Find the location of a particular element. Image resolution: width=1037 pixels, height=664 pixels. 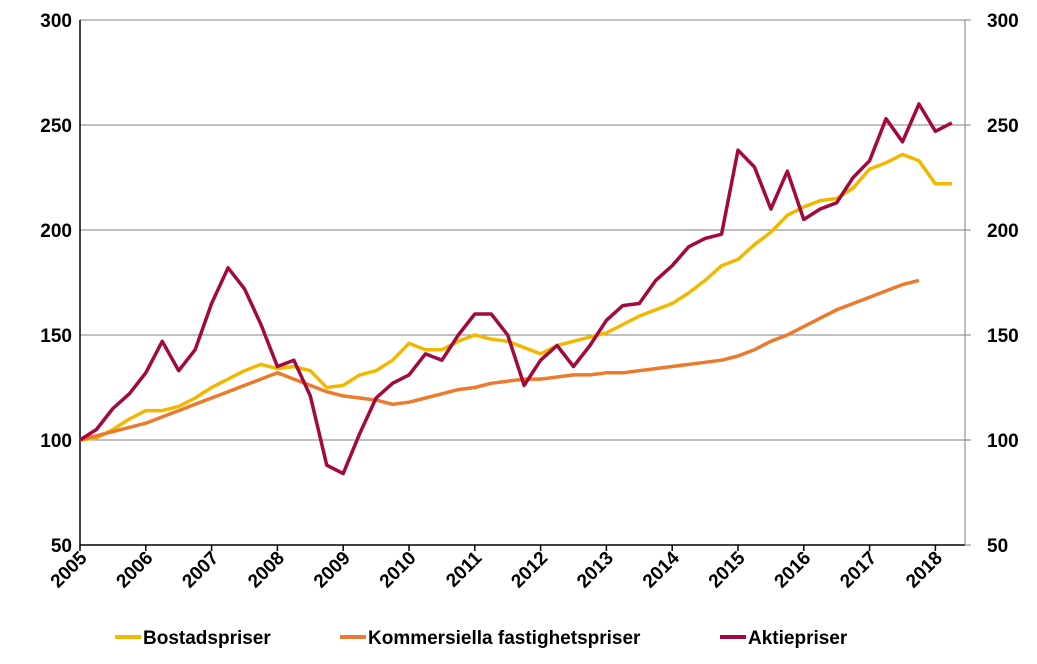

x-tick-label: 2011 is located at coordinates (464, 569).